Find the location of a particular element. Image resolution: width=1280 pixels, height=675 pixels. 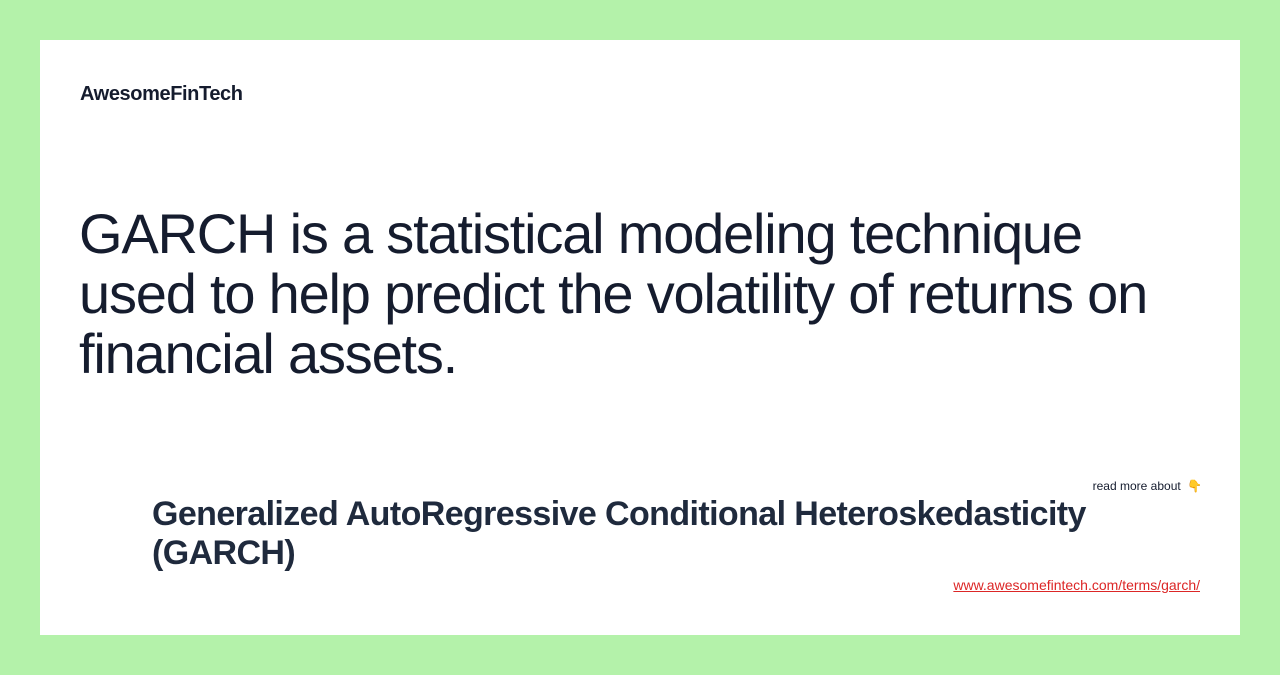

read-more-text: read more about is located at coordinates (1136, 486).